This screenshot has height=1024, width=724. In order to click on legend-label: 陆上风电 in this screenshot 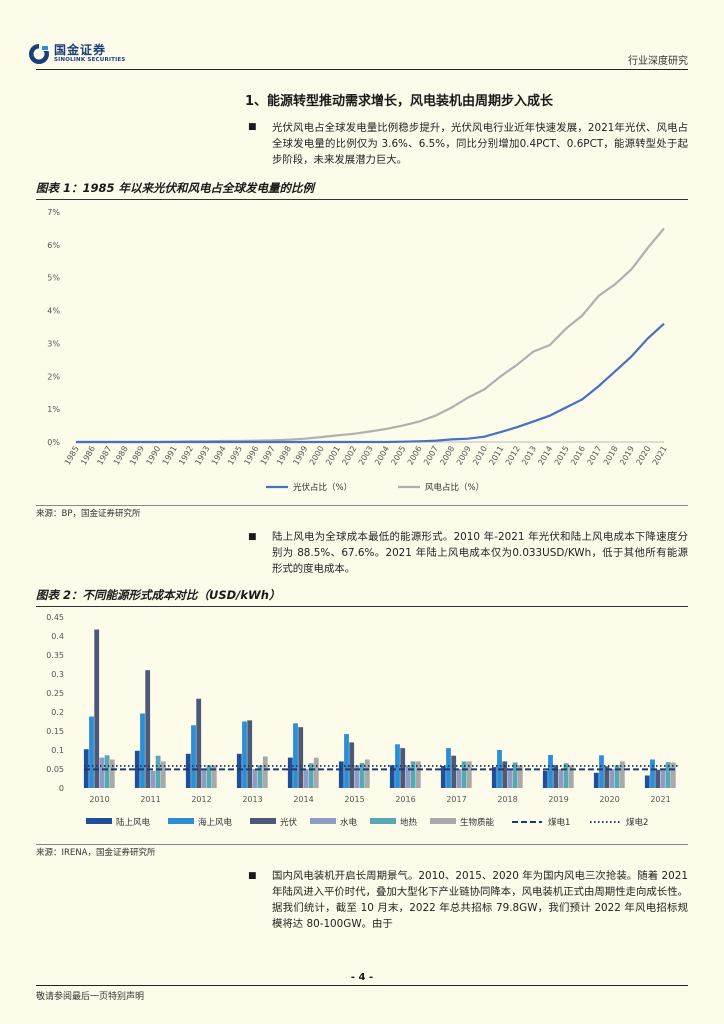, I will do `click(133, 822)`.